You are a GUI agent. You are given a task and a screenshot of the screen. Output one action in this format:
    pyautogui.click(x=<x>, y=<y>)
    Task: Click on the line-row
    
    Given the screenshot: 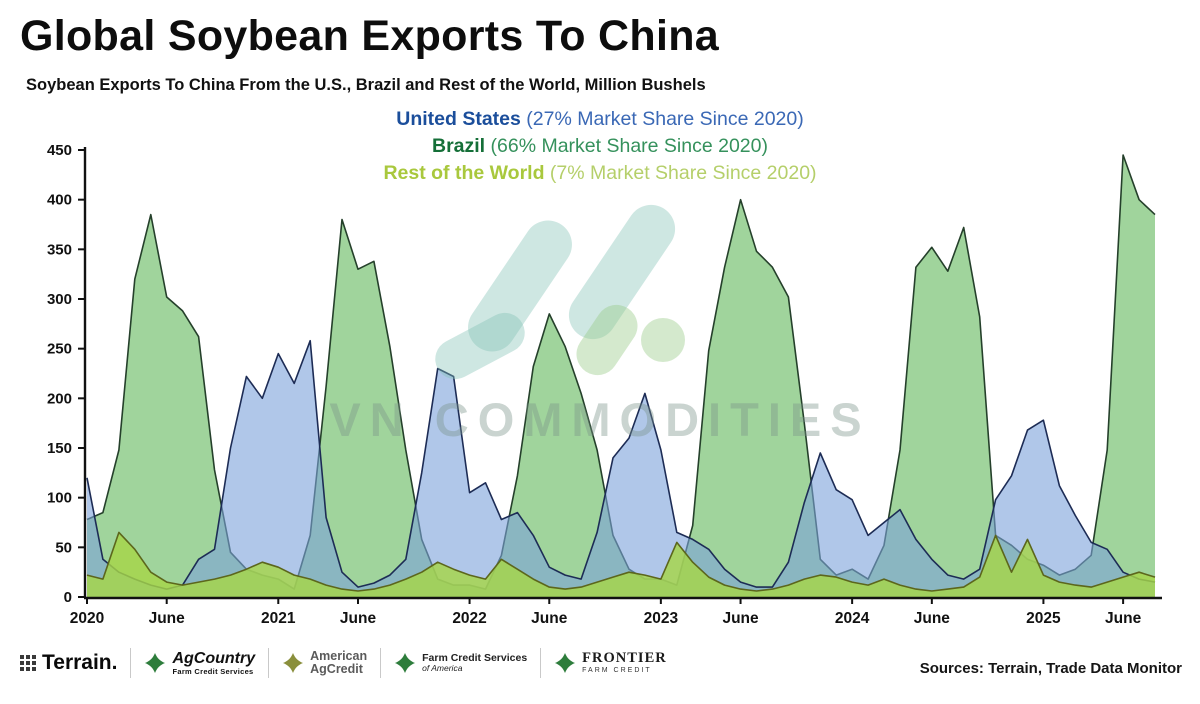 What is the action you would take?
    pyautogui.click(x=621, y=561)
    